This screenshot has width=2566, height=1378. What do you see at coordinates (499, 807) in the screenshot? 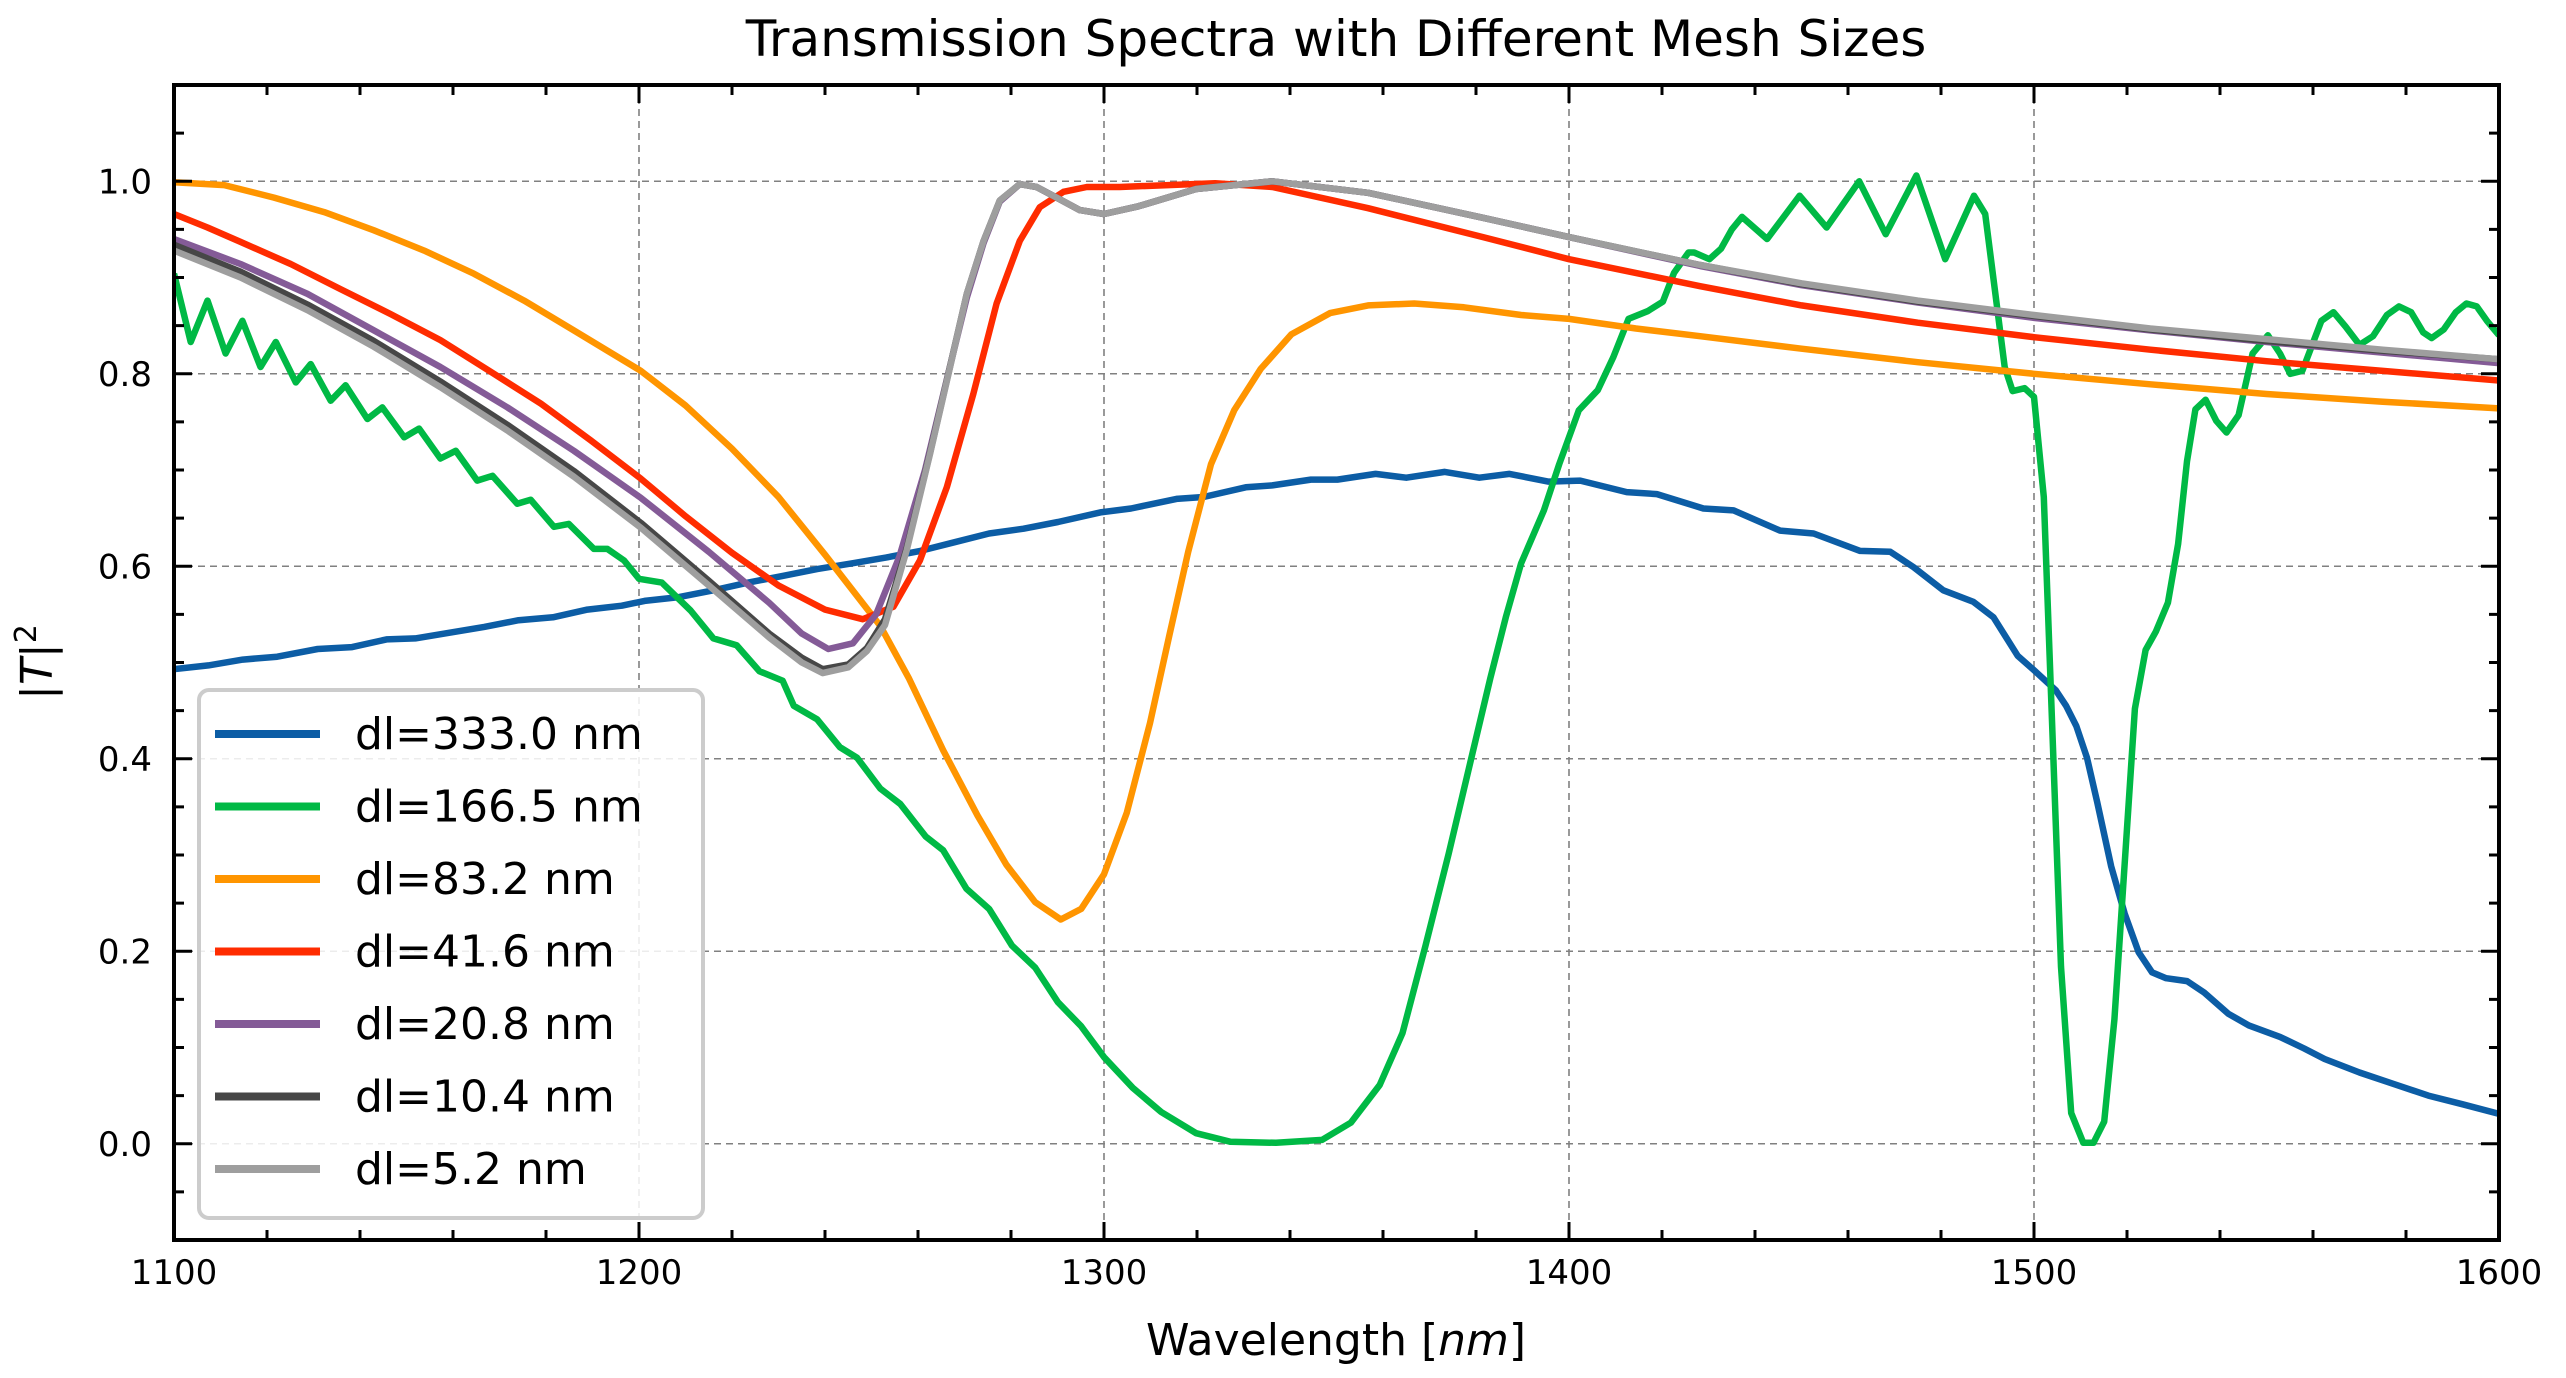
I see `legend-label: dl=166.5 nm` at bounding box center [499, 807].